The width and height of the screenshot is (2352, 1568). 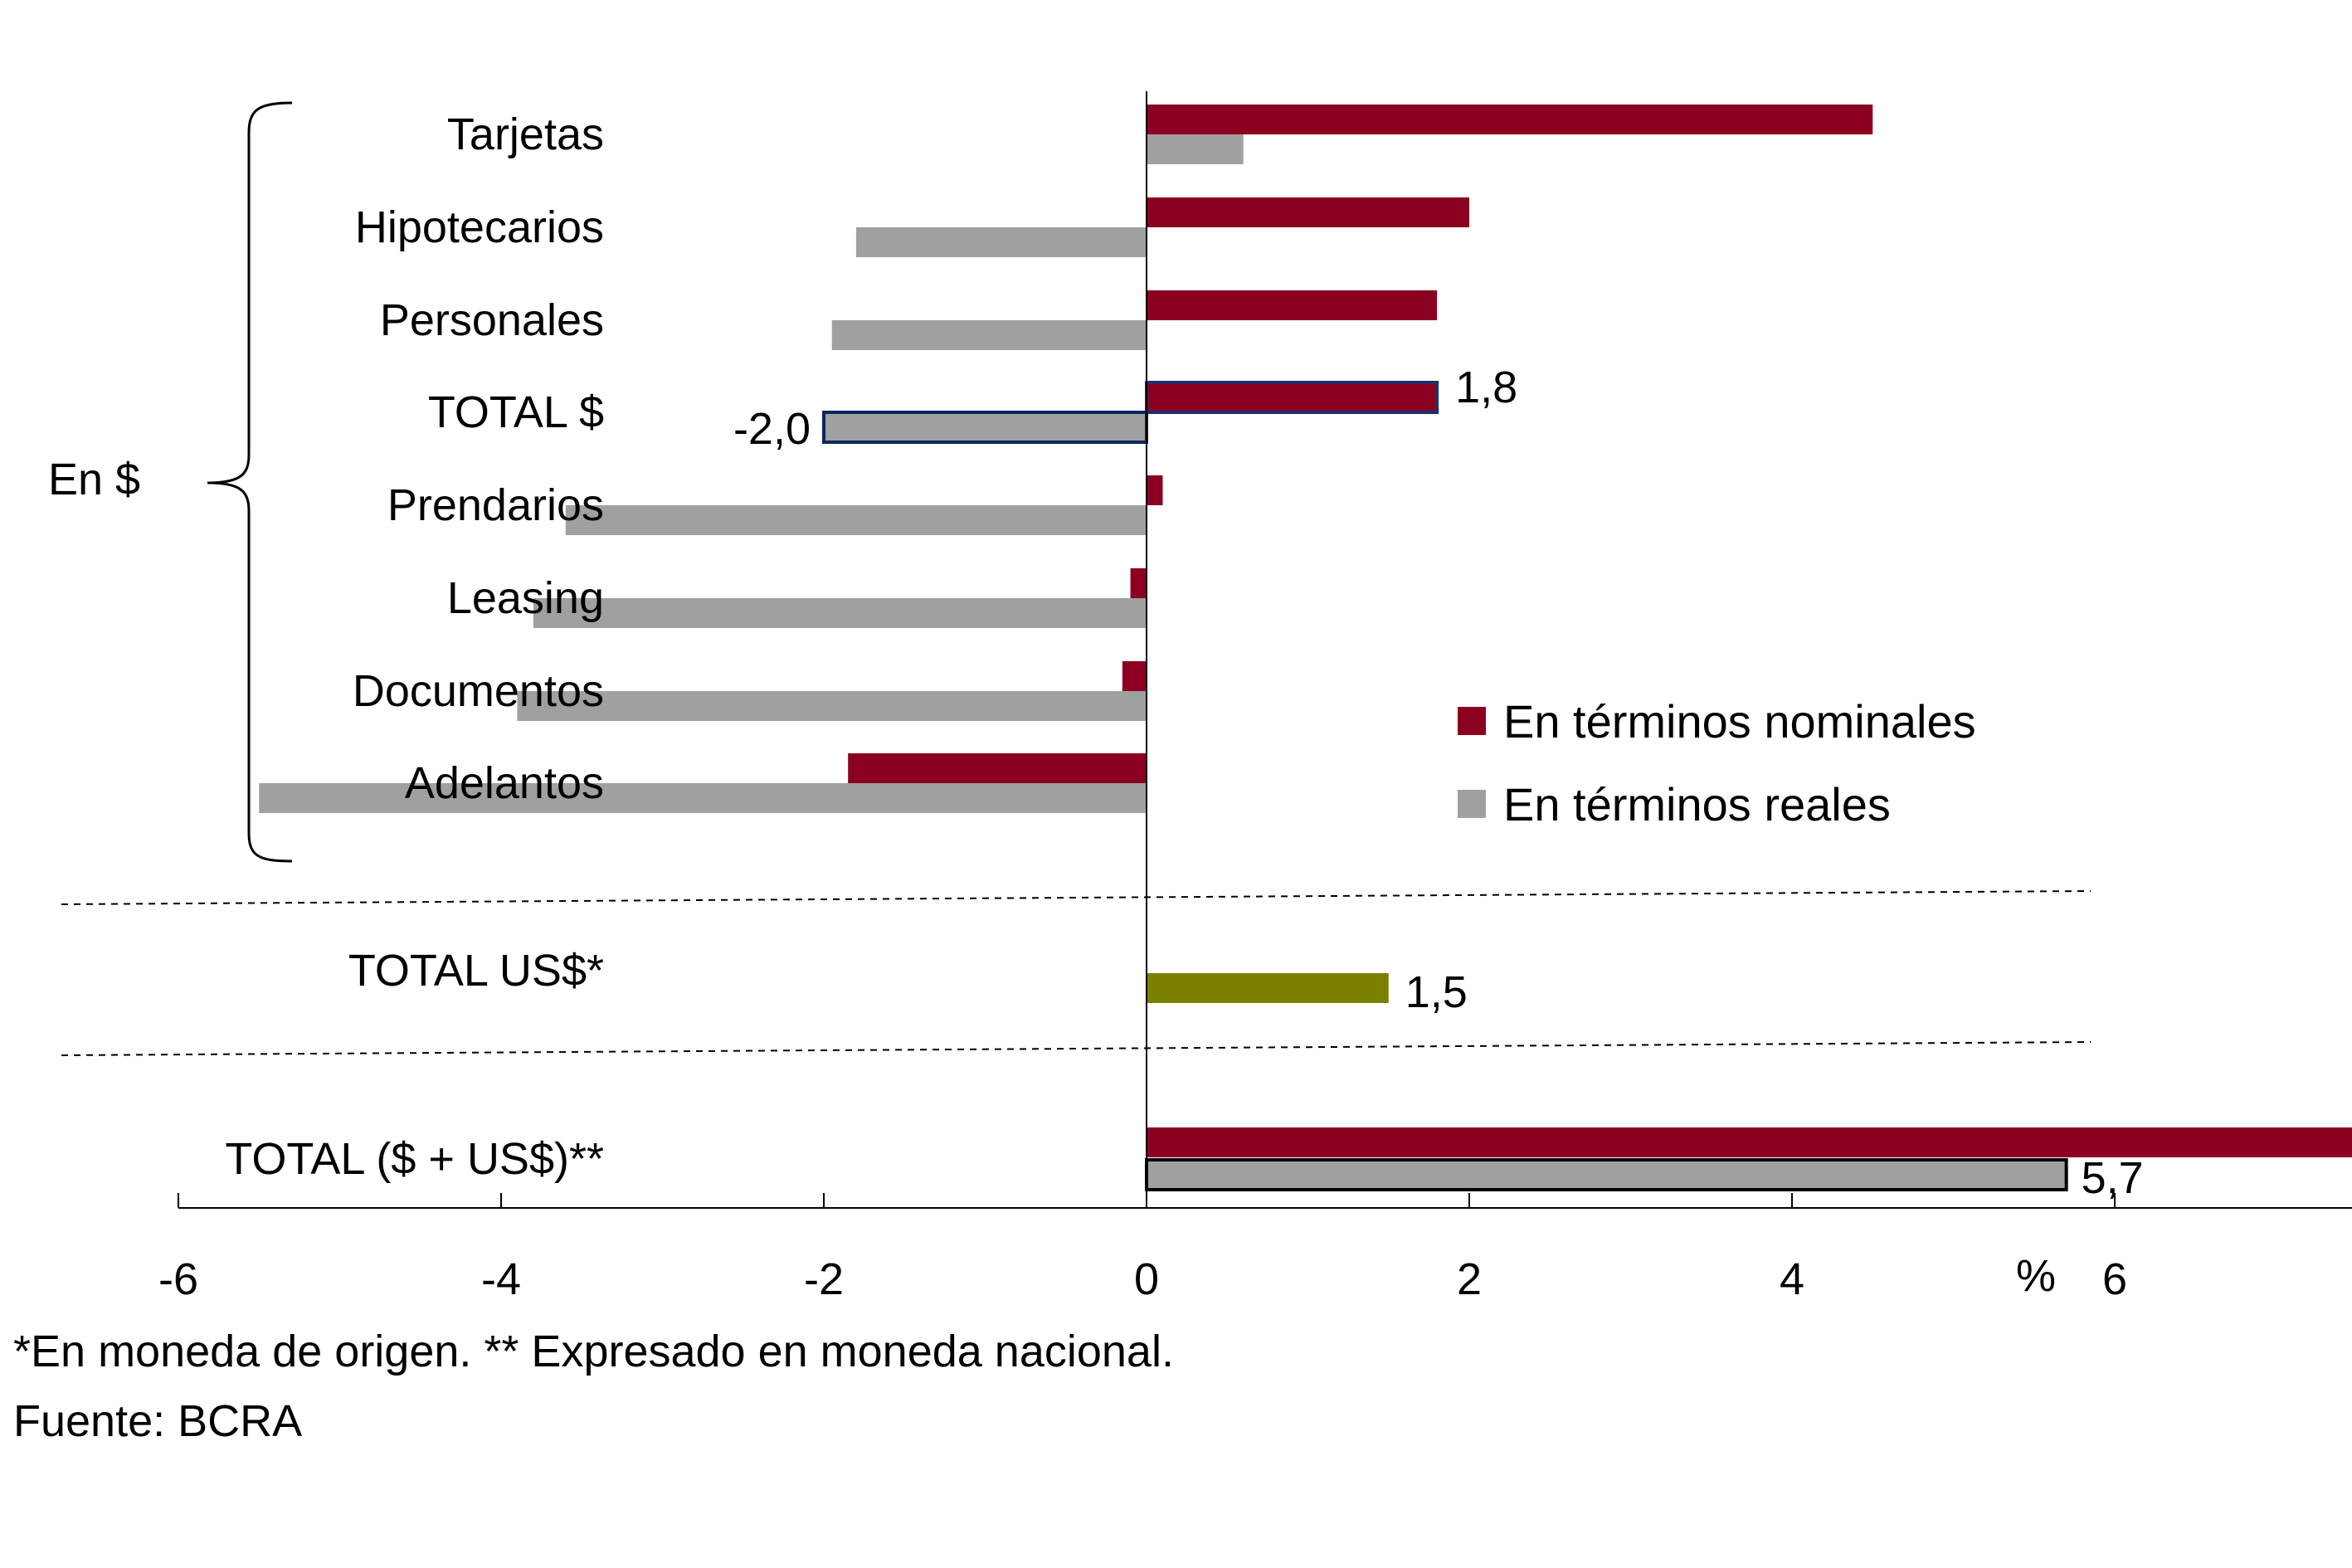 I want to click on category-label: TOTAL $, so click(x=516, y=412).